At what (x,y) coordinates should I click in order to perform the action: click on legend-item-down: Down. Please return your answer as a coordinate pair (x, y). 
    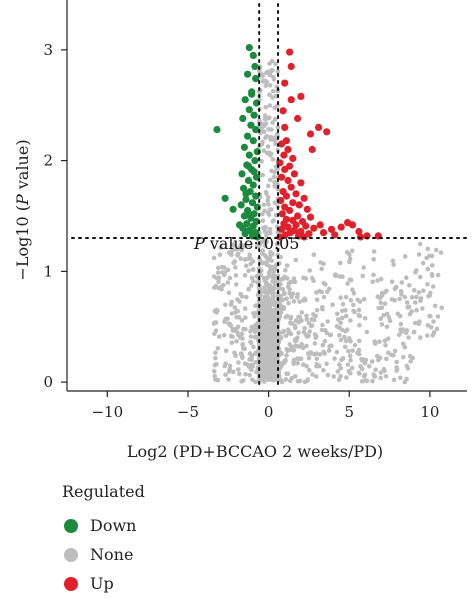
    Looking at the image, I should click on (103, 525).